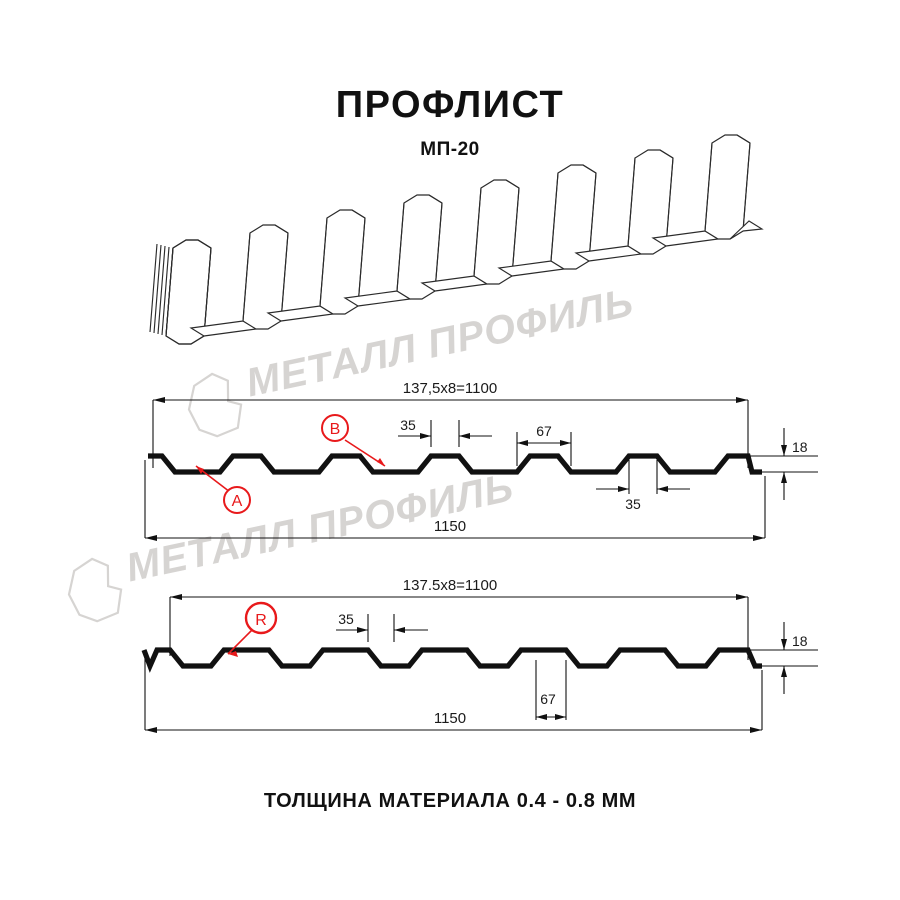  Describe the element at coordinates (335, 429) in the screenshot. I see `marker-b-label: B` at that location.